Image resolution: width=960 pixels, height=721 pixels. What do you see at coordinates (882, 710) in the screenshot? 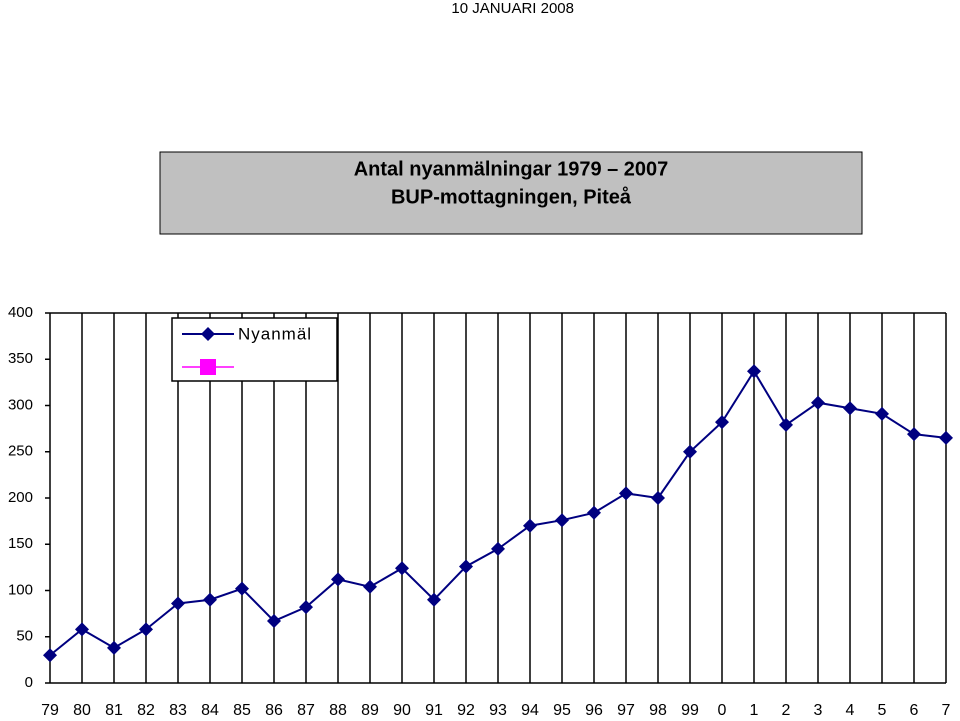
I see `x-tick-label: 5` at bounding box center [882, 710].